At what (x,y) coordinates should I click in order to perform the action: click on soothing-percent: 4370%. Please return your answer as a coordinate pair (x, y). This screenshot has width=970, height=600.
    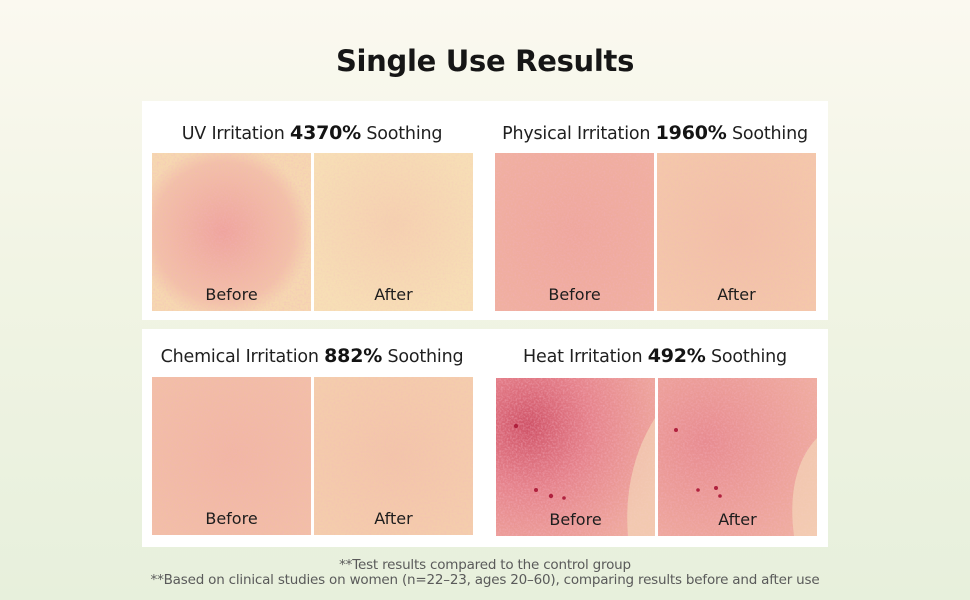
    Looking at the image, I should click on (325, 133).